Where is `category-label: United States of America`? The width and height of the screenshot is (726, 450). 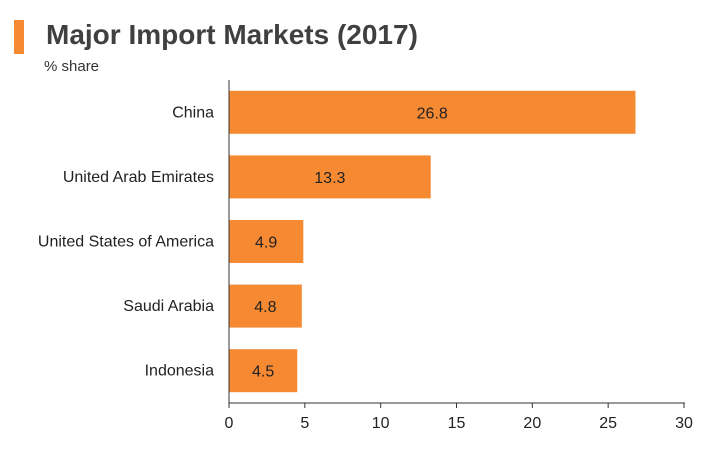 category-label: United States of America is located at coordinates (126, 242).